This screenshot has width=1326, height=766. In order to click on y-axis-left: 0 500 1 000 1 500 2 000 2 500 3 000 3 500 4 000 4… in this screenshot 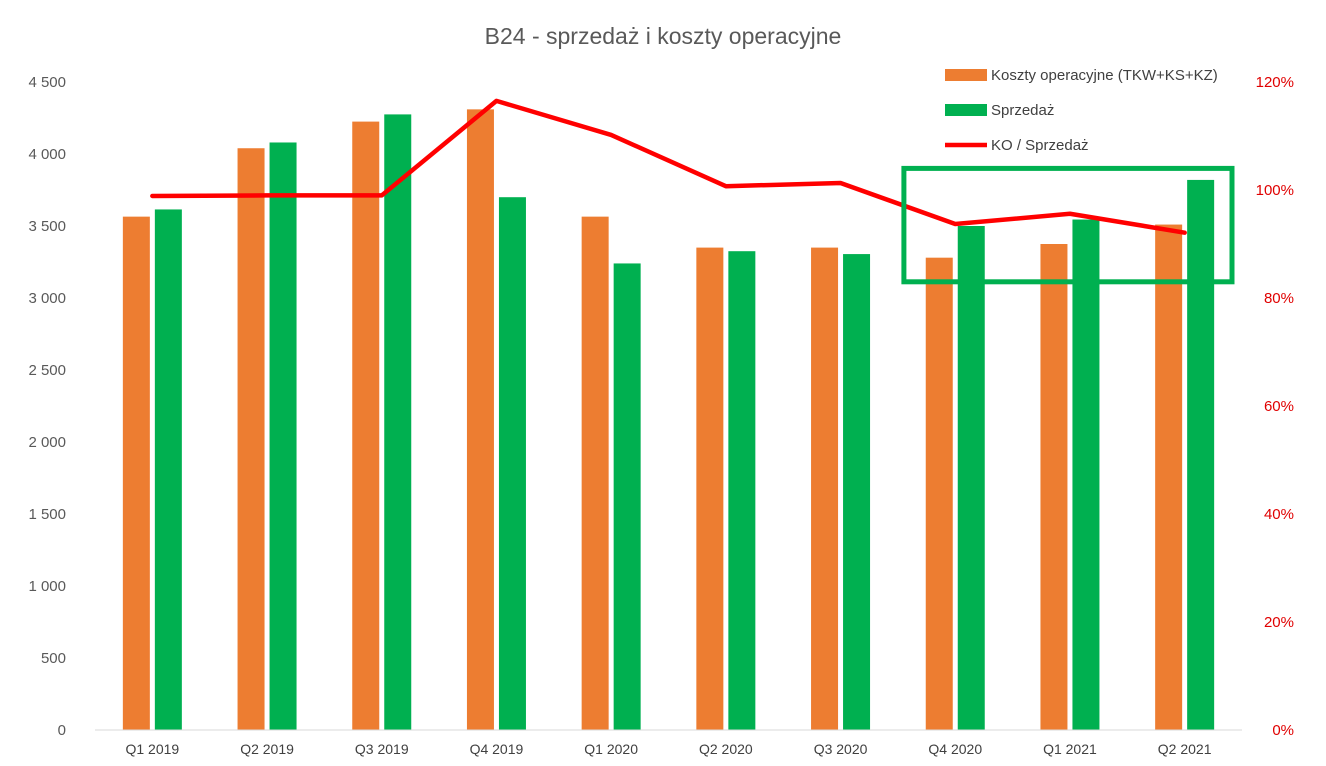, I will do `click(47, 406)`.